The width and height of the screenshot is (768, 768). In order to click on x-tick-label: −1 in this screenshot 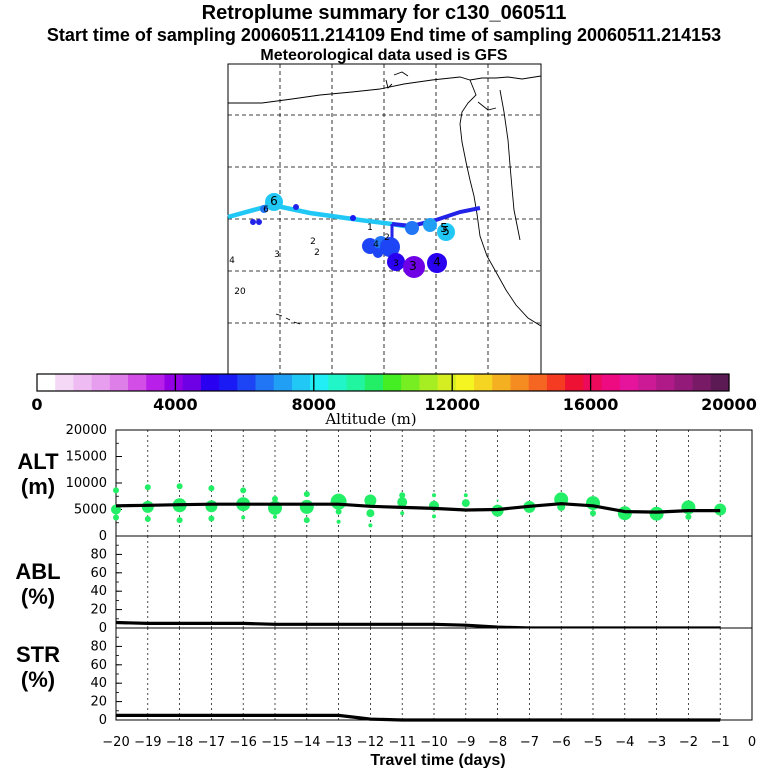, I will do `click(720, 742)`.